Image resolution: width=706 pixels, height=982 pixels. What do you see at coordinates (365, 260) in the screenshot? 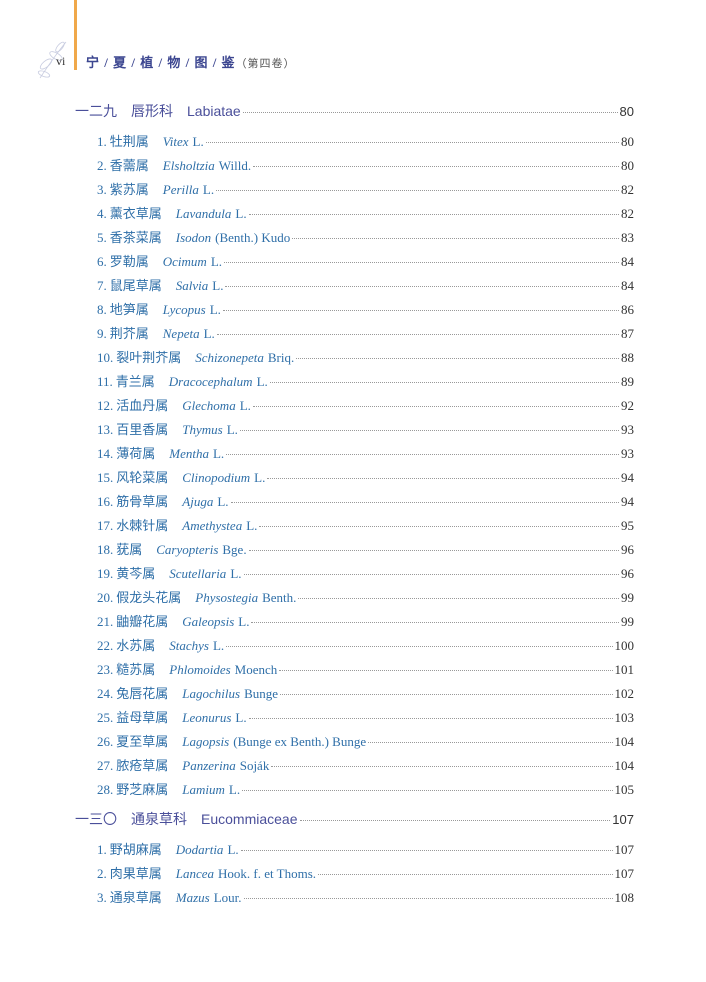
I see `toc-entry: 6. 罗勒属 Ocimum L. 84` at bounding box center [365, 260].